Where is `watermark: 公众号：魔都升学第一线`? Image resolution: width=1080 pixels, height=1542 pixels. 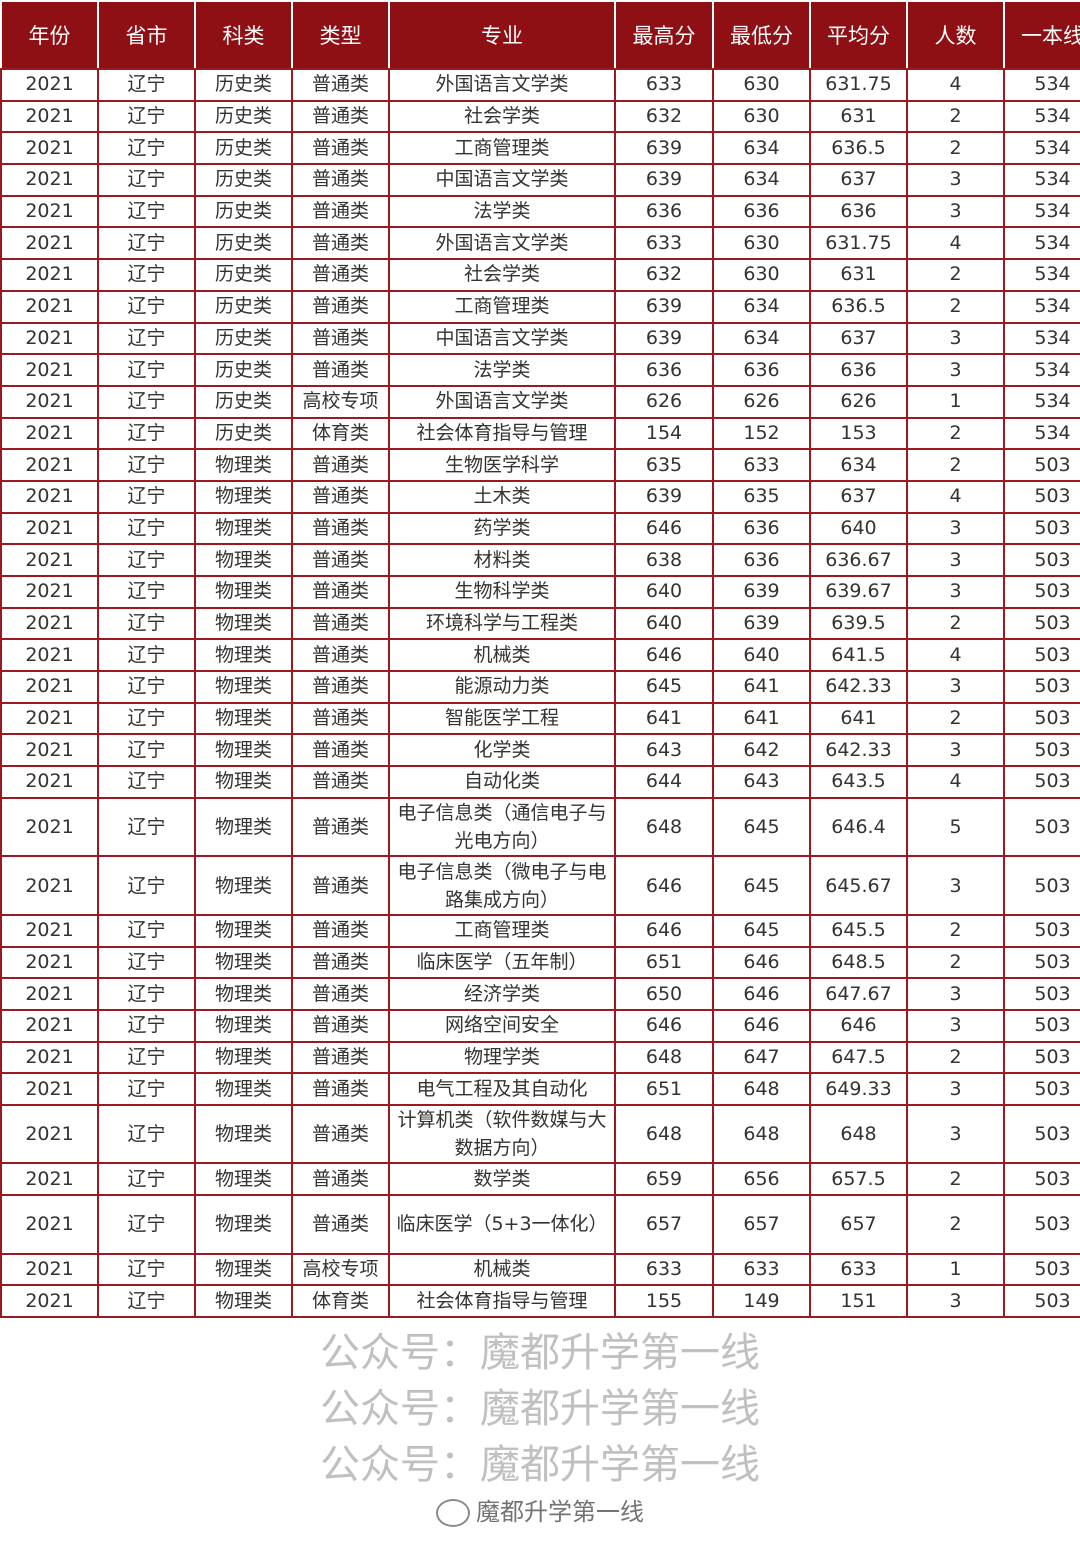
watermark: 公众号：魔都升学第一线 is located at coordinates (540, 1465).